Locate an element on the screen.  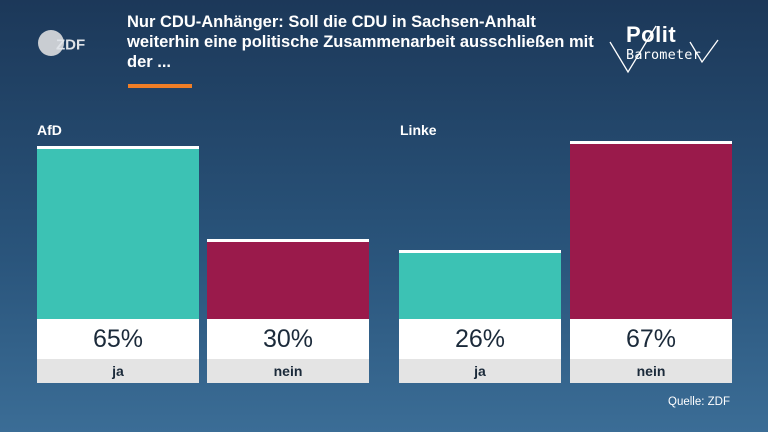
value-label-linke-ja: 26% is located at coordinates (480, 339).